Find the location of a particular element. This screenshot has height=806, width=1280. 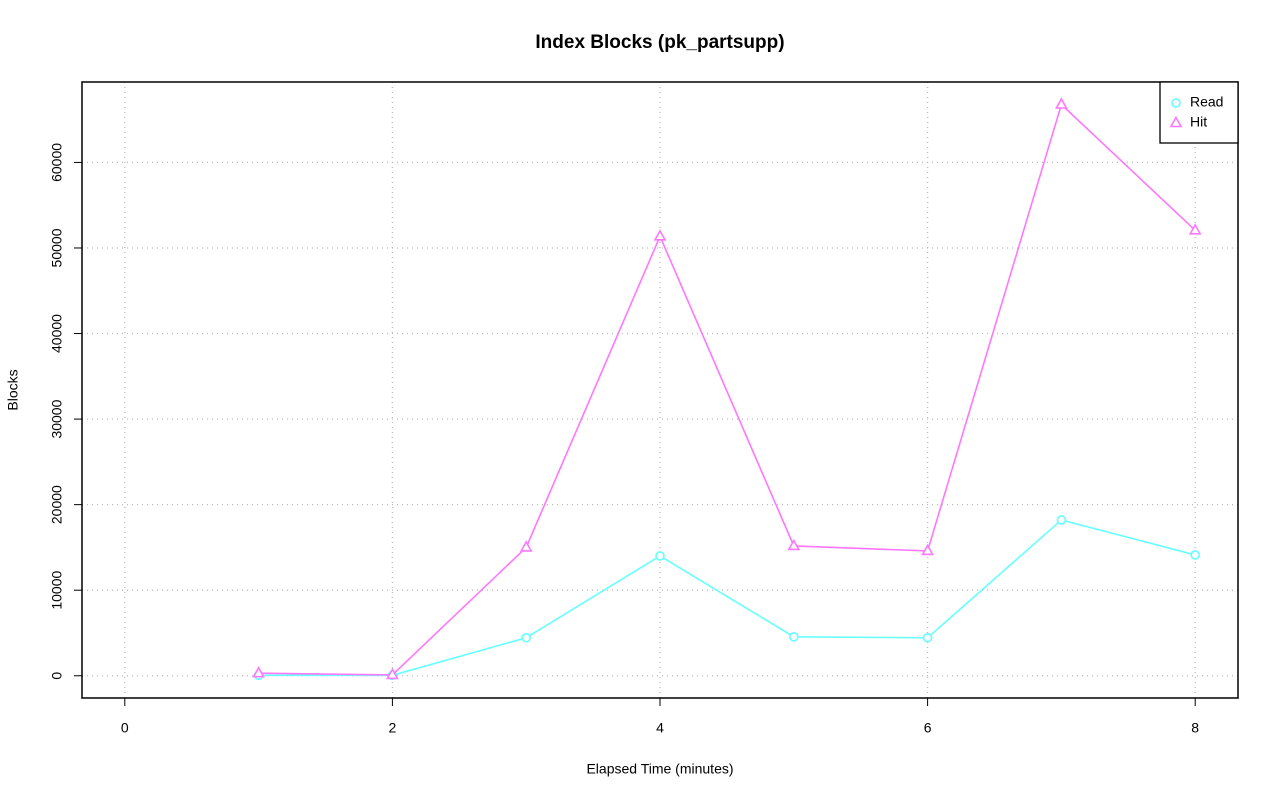

y-tick-label: 40000 is located at coordinates (57, 333).